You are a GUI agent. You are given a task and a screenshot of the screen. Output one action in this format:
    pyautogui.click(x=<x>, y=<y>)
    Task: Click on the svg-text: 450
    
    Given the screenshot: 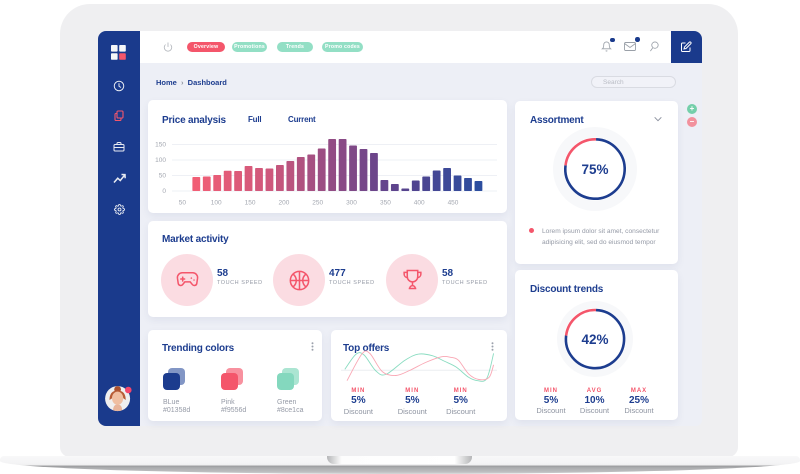 What is the action you would take?
    pyautogui.click(x=453, y=203)
    